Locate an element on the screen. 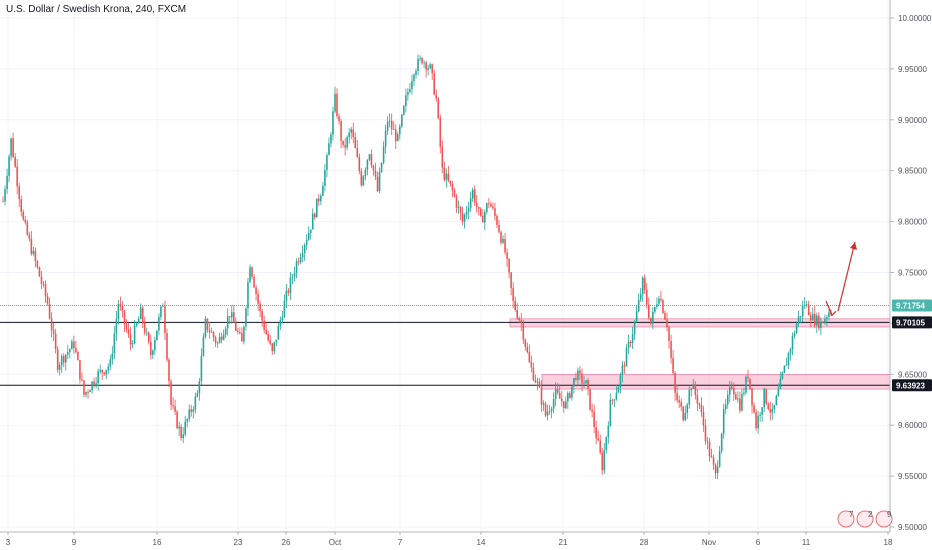  arrow-head-icon is located at coordinates (853, 245).